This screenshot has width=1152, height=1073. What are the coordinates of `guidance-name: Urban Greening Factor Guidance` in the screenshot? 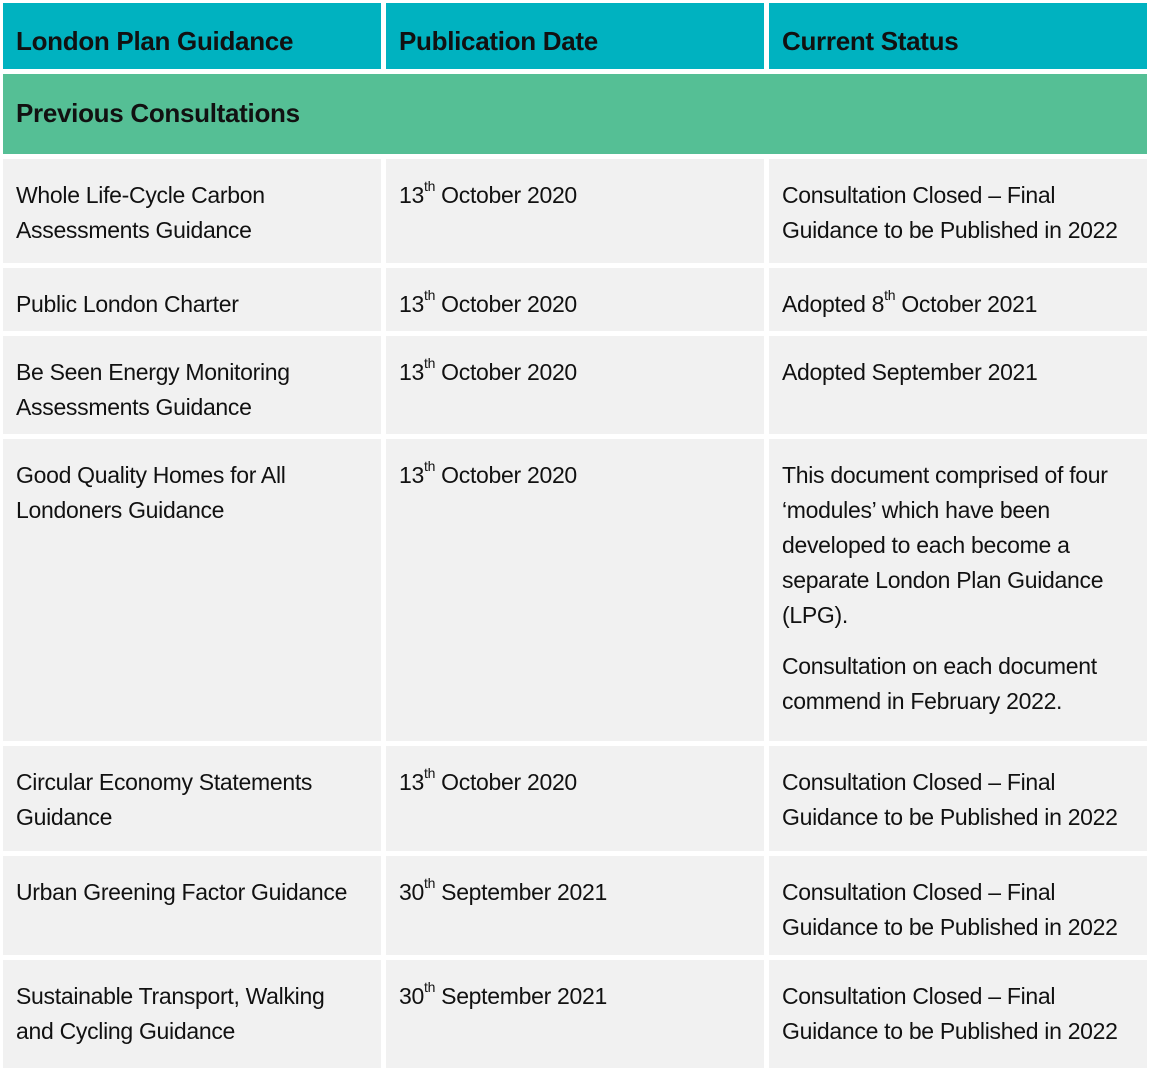 It's located at (192, 905).